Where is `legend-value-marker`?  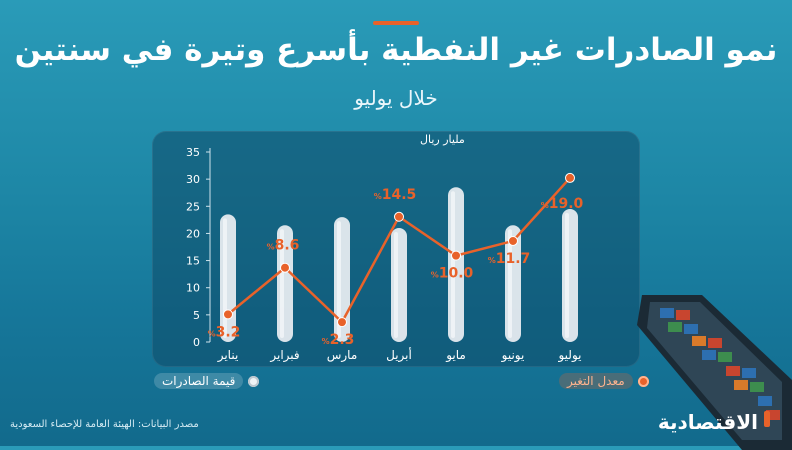
legend-value-marker is located at coordinates (254, 381).